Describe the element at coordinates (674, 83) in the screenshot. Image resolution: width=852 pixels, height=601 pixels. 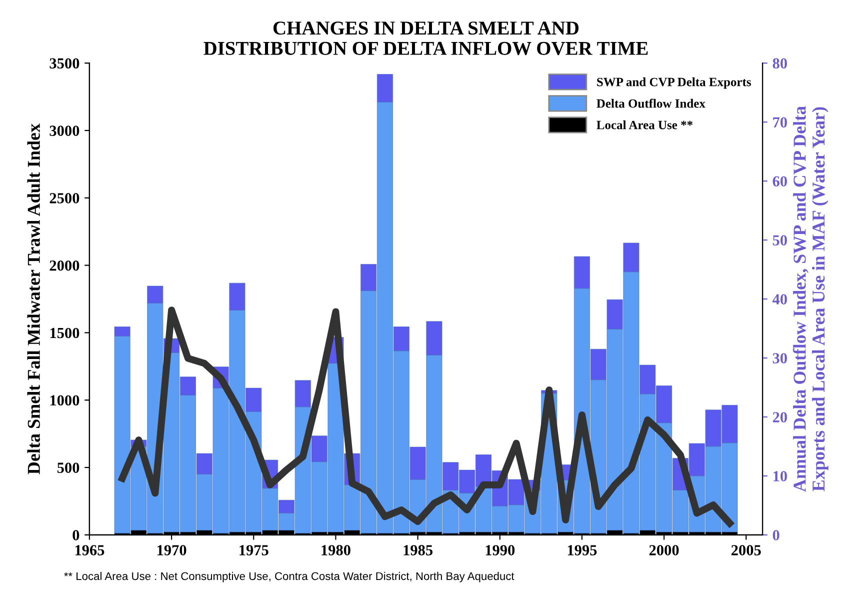
I see `legend-label: SWP and CVP Delta Exports` at that location.